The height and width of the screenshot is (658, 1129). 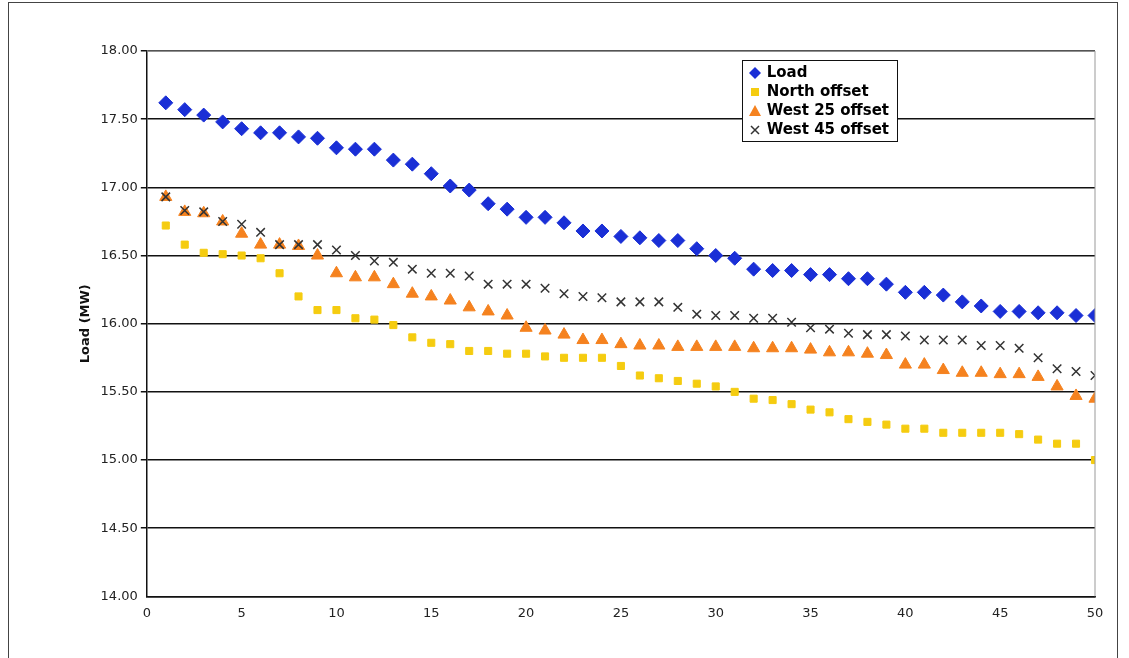 I want to click on x-tick-label: 0, so click(x=146, y=612).